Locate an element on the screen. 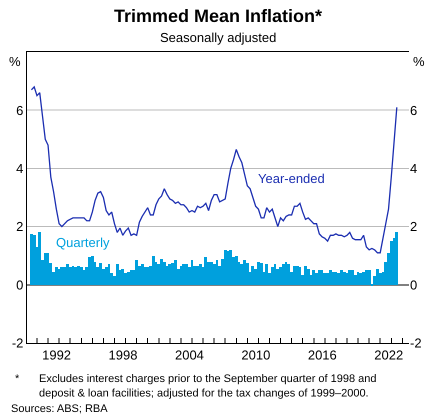 The image size is (434, 419). y2-tick-label: 0 is located at coordinates (414, 284).